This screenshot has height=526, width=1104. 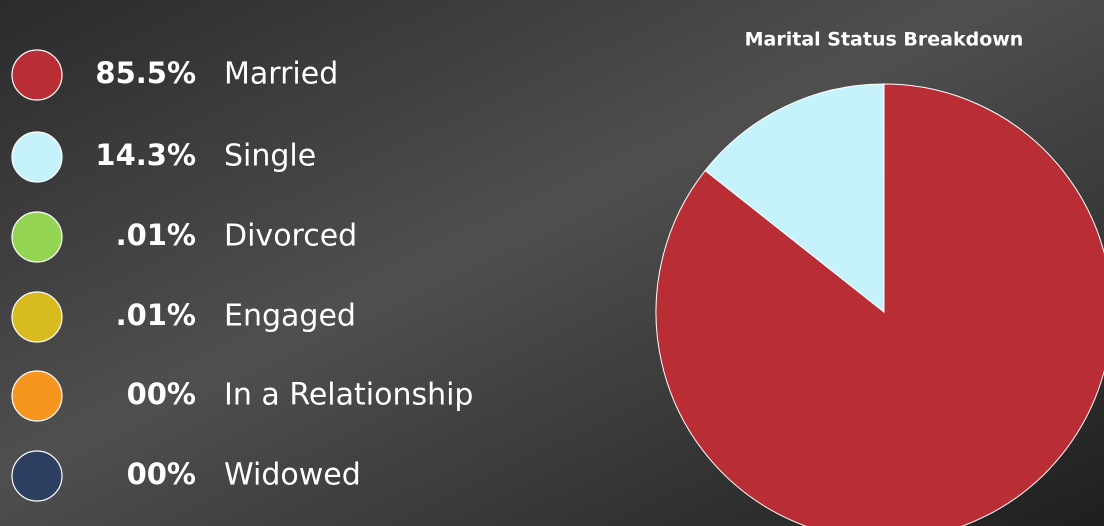 What do you see at coordinates (290, 316) in the screenshot?
I see `legend-label: Engaged` at bounding box center [290, 316].